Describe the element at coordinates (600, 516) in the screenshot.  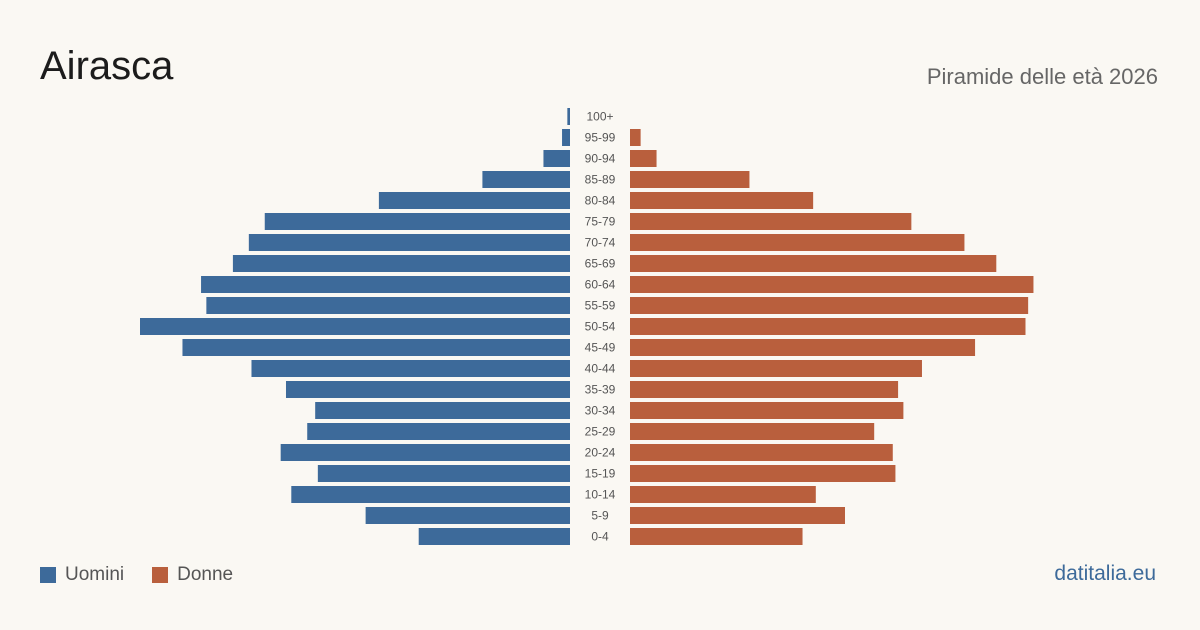
I see `age-label-5-9: 5-9` at that location.